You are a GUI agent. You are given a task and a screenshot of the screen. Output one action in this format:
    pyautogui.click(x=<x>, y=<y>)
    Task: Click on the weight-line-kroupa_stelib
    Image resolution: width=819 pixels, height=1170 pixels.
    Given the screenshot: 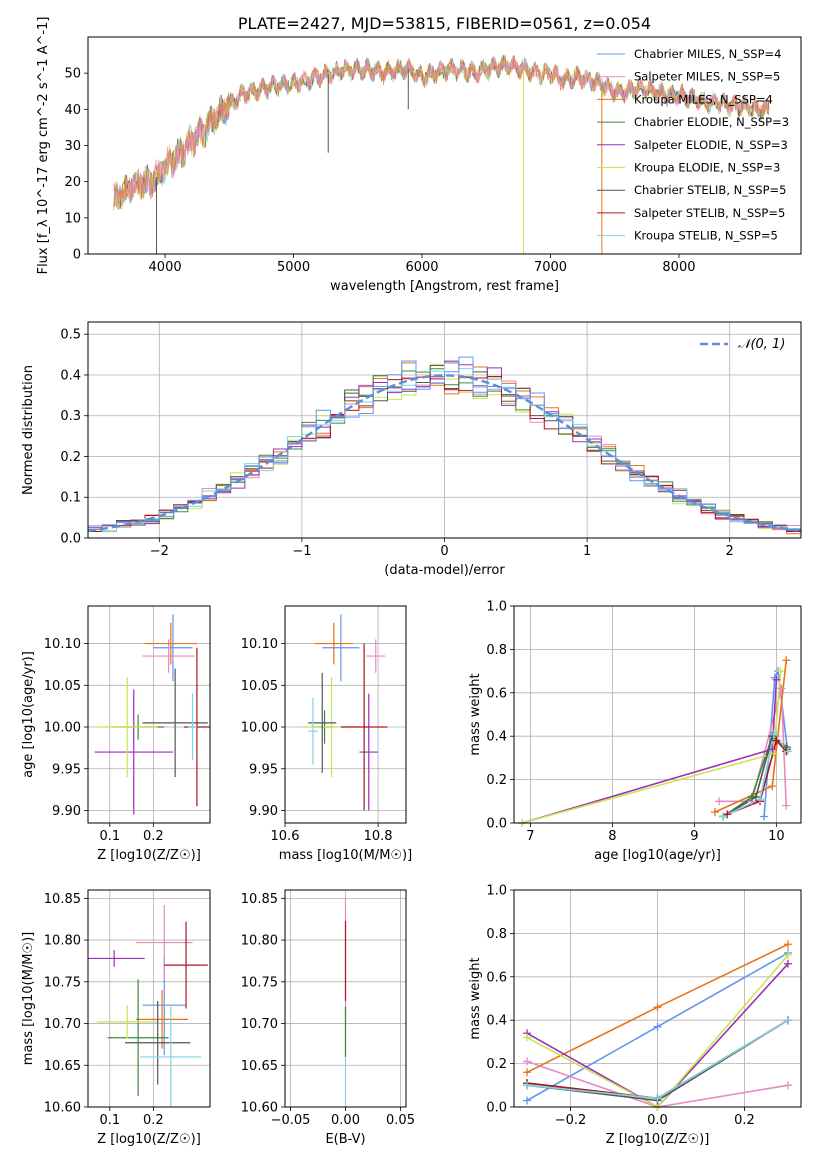 What is the action you would take?
    pyautogui.click(x=755, y=775)
    